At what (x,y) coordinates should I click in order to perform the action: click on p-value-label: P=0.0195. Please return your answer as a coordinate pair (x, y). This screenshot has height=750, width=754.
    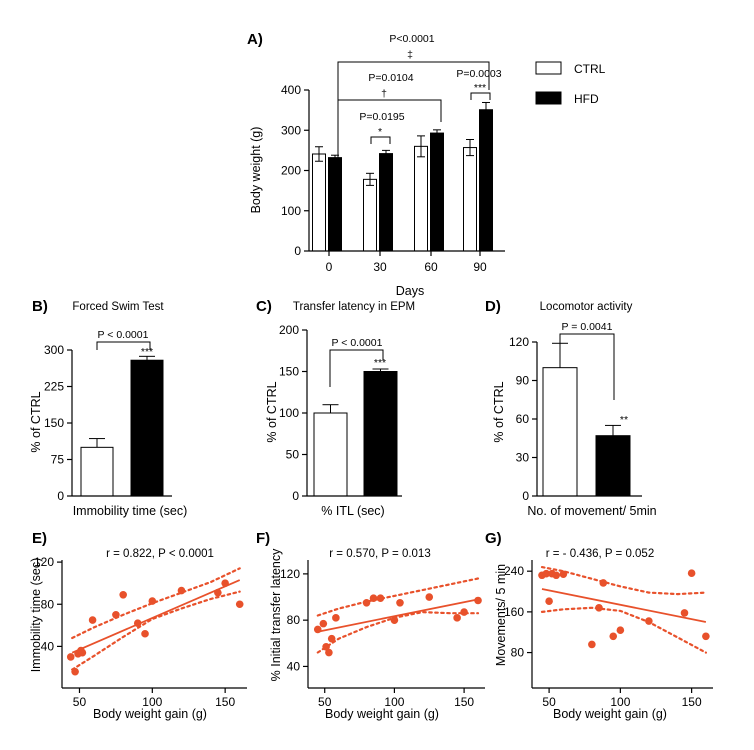
    Looking at the image, I should click on (381, 117).